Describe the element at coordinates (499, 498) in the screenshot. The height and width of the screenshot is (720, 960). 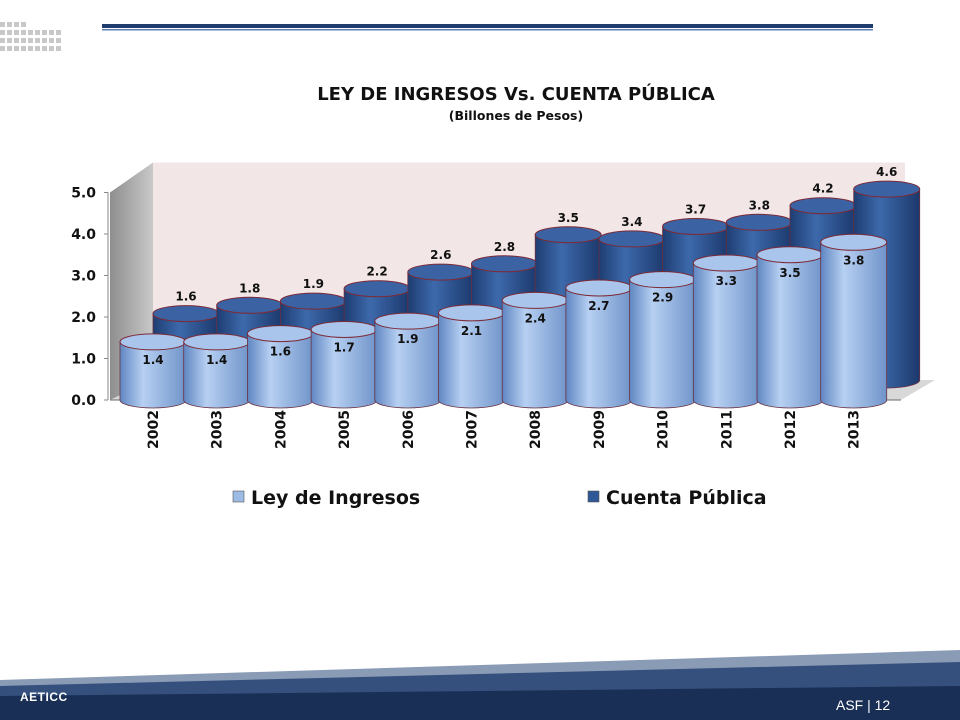
I see `legend: Ley de Ingresos Cuenta Pública` at that location.